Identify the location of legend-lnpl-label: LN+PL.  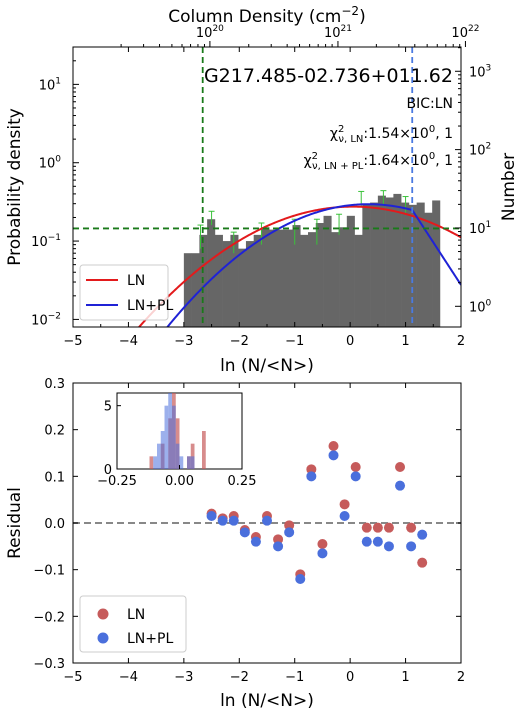
(150, 639).